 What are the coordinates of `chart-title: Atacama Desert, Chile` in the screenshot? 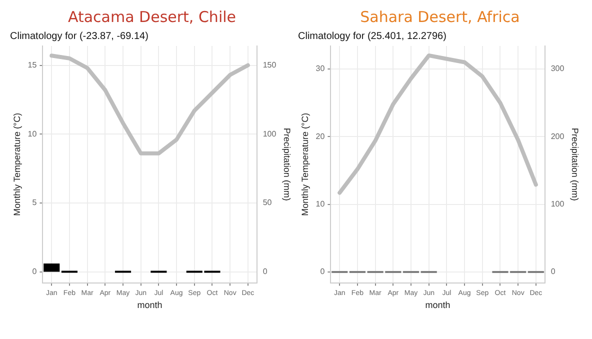 It's located at (152, 18).